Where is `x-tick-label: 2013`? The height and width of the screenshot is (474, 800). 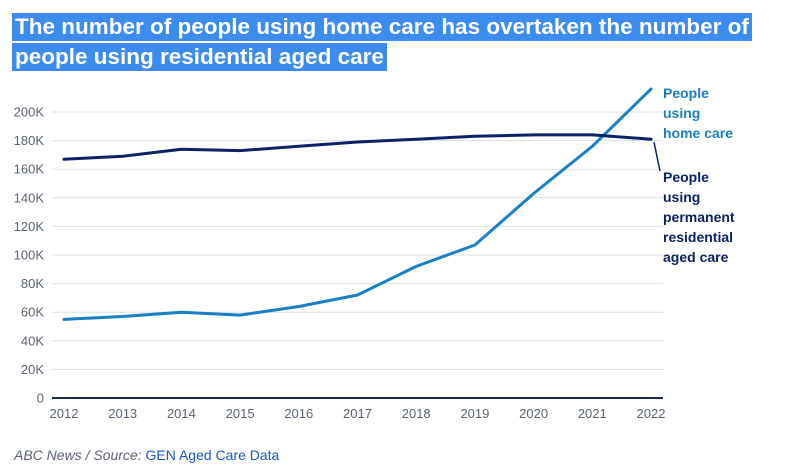 x-tick-label: 2013 is located at coordinates (122, 413).